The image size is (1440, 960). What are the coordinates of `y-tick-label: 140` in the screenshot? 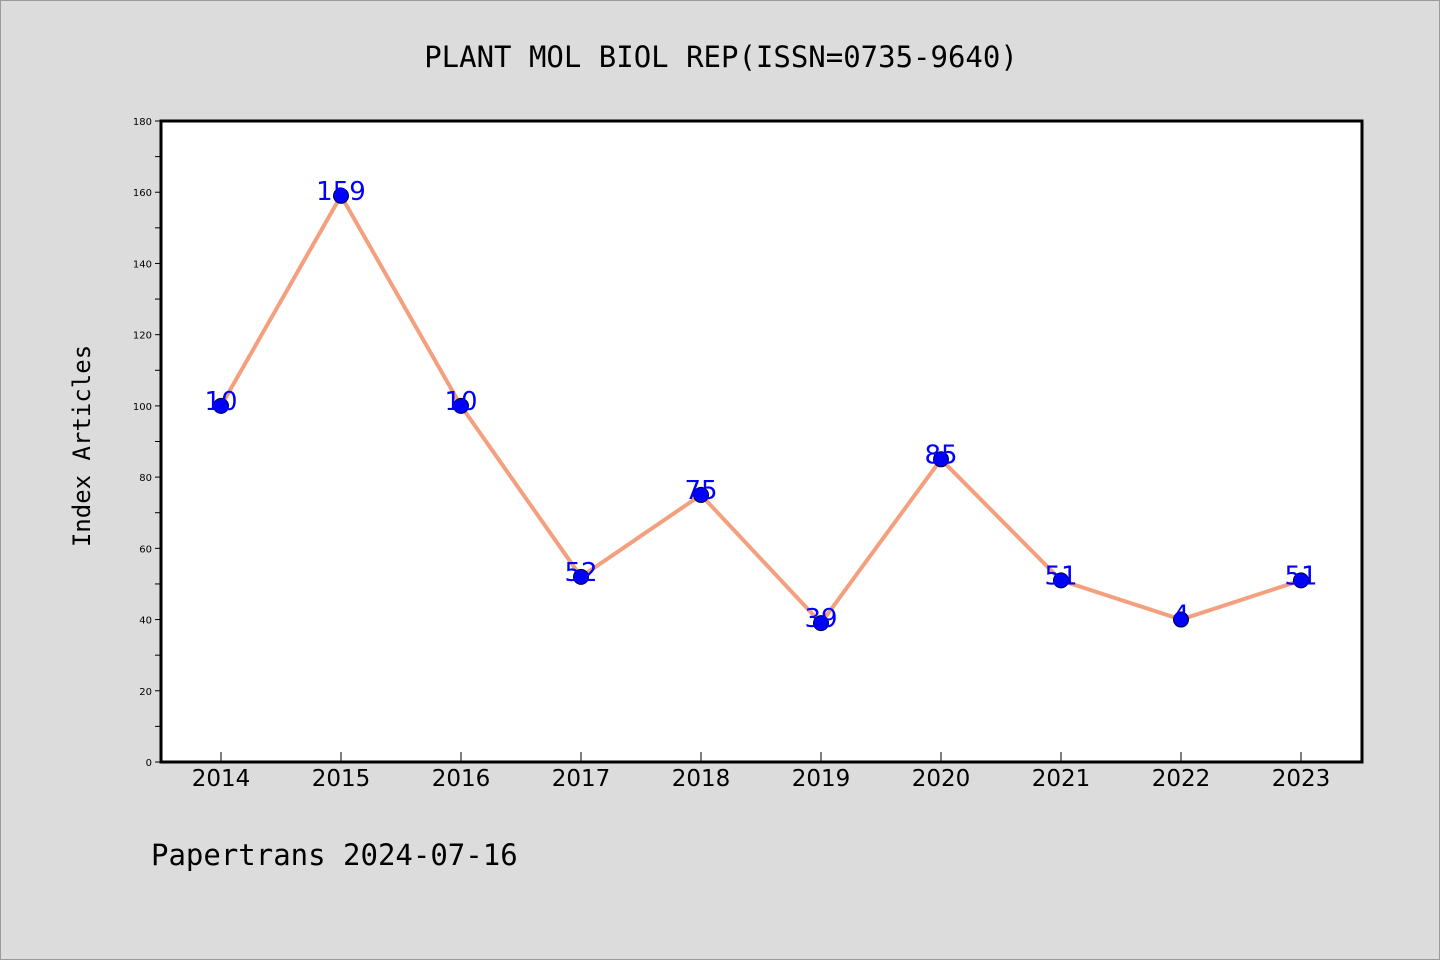 It's located at (142, 264).